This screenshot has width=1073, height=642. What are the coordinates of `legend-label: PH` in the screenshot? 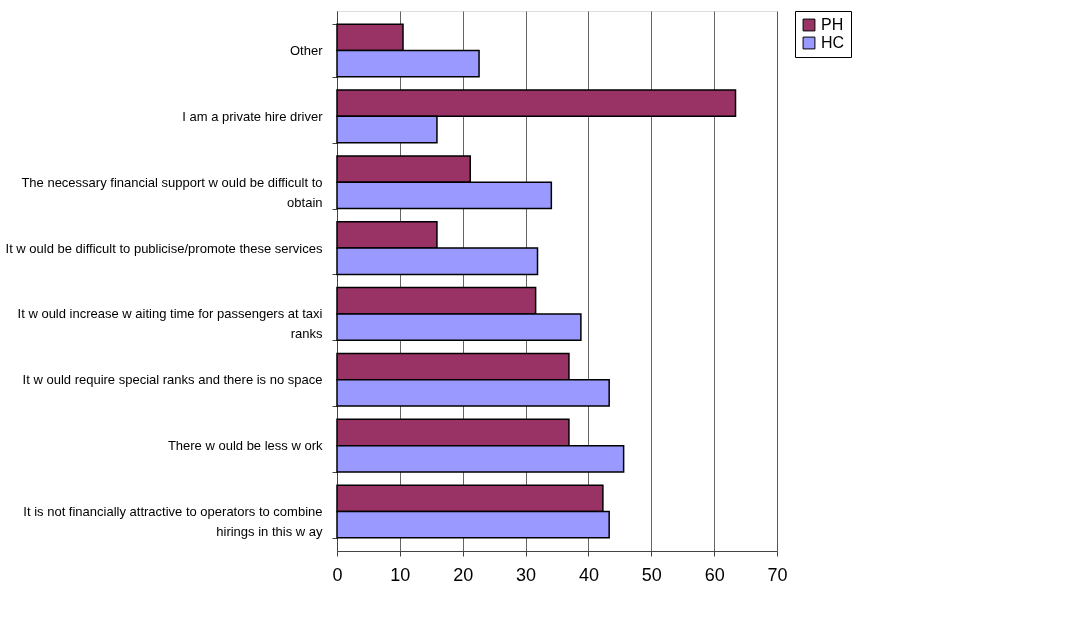 It's located at (832, 24).